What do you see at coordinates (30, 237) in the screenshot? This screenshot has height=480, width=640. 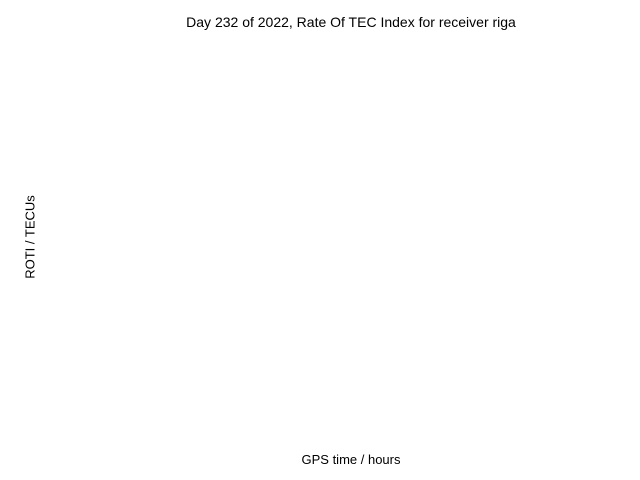 I see `y-axis-label: ROTI / TECUs` at bounding box center [30, 237].